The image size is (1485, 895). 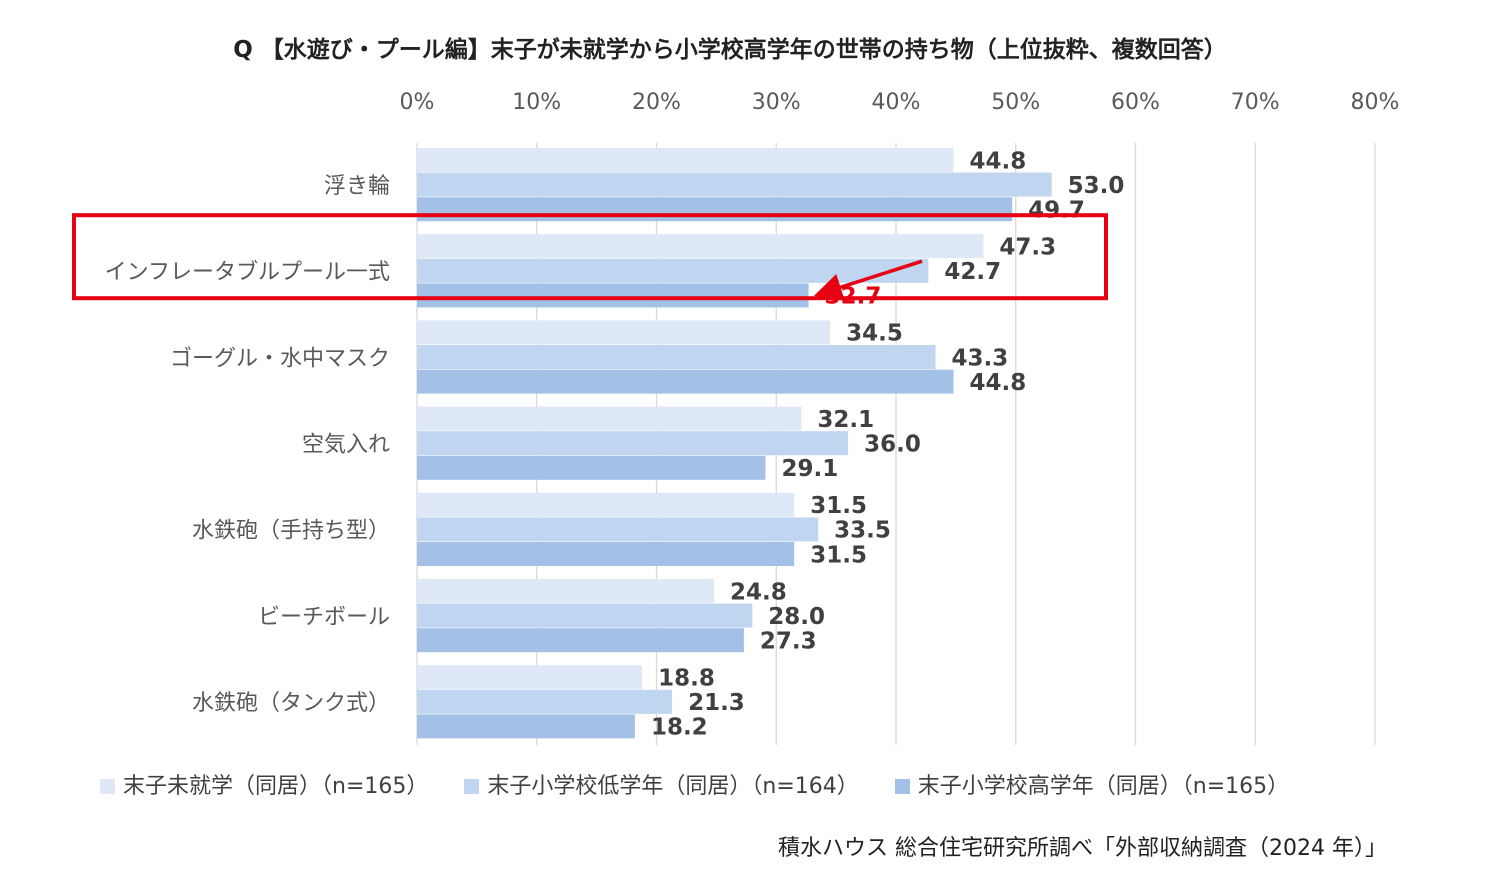 I want to click on legend-item: 末子未就学（同居）（n=165）, so click(x=264, y=784).